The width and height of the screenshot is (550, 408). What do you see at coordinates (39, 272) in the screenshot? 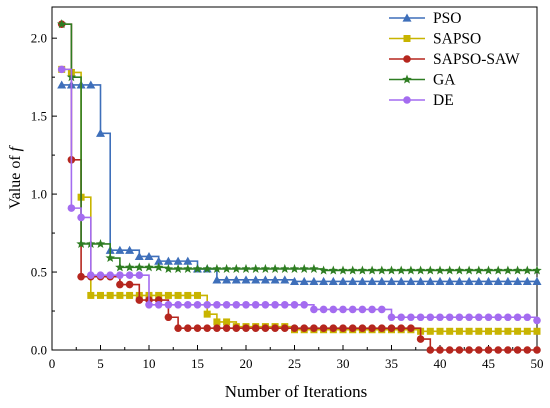
I see `y-tick-label: 0.5` at bounding box center [39, 272].